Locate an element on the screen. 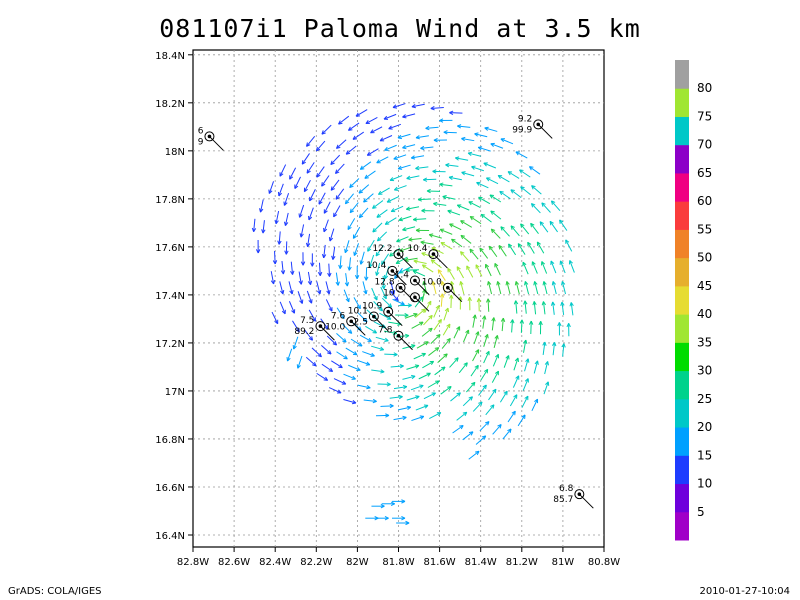 Image resolution: width=800 pixels, height=600 pixels. x-tick-label: 81W is located at coordinates (563, 562).